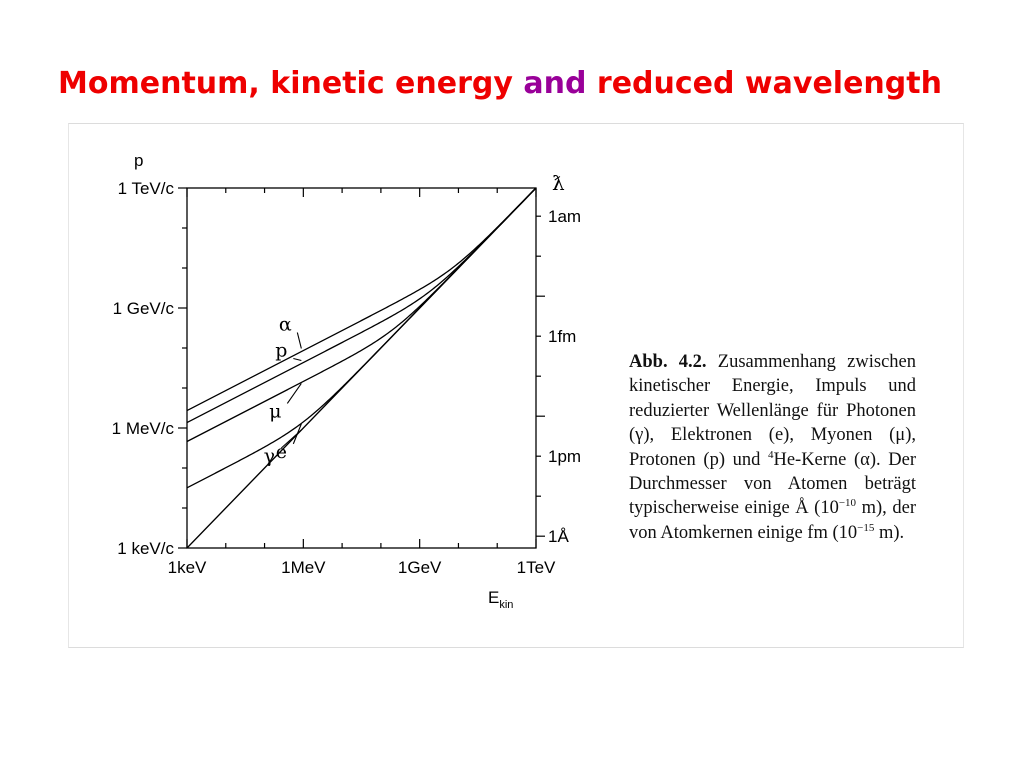 Image resolution: width=1024 pixels, height=768 pixels. Describe the element at coordinates (564, 456) in the screenshot. I see `y-tick-label-right: 1pm` at that location.